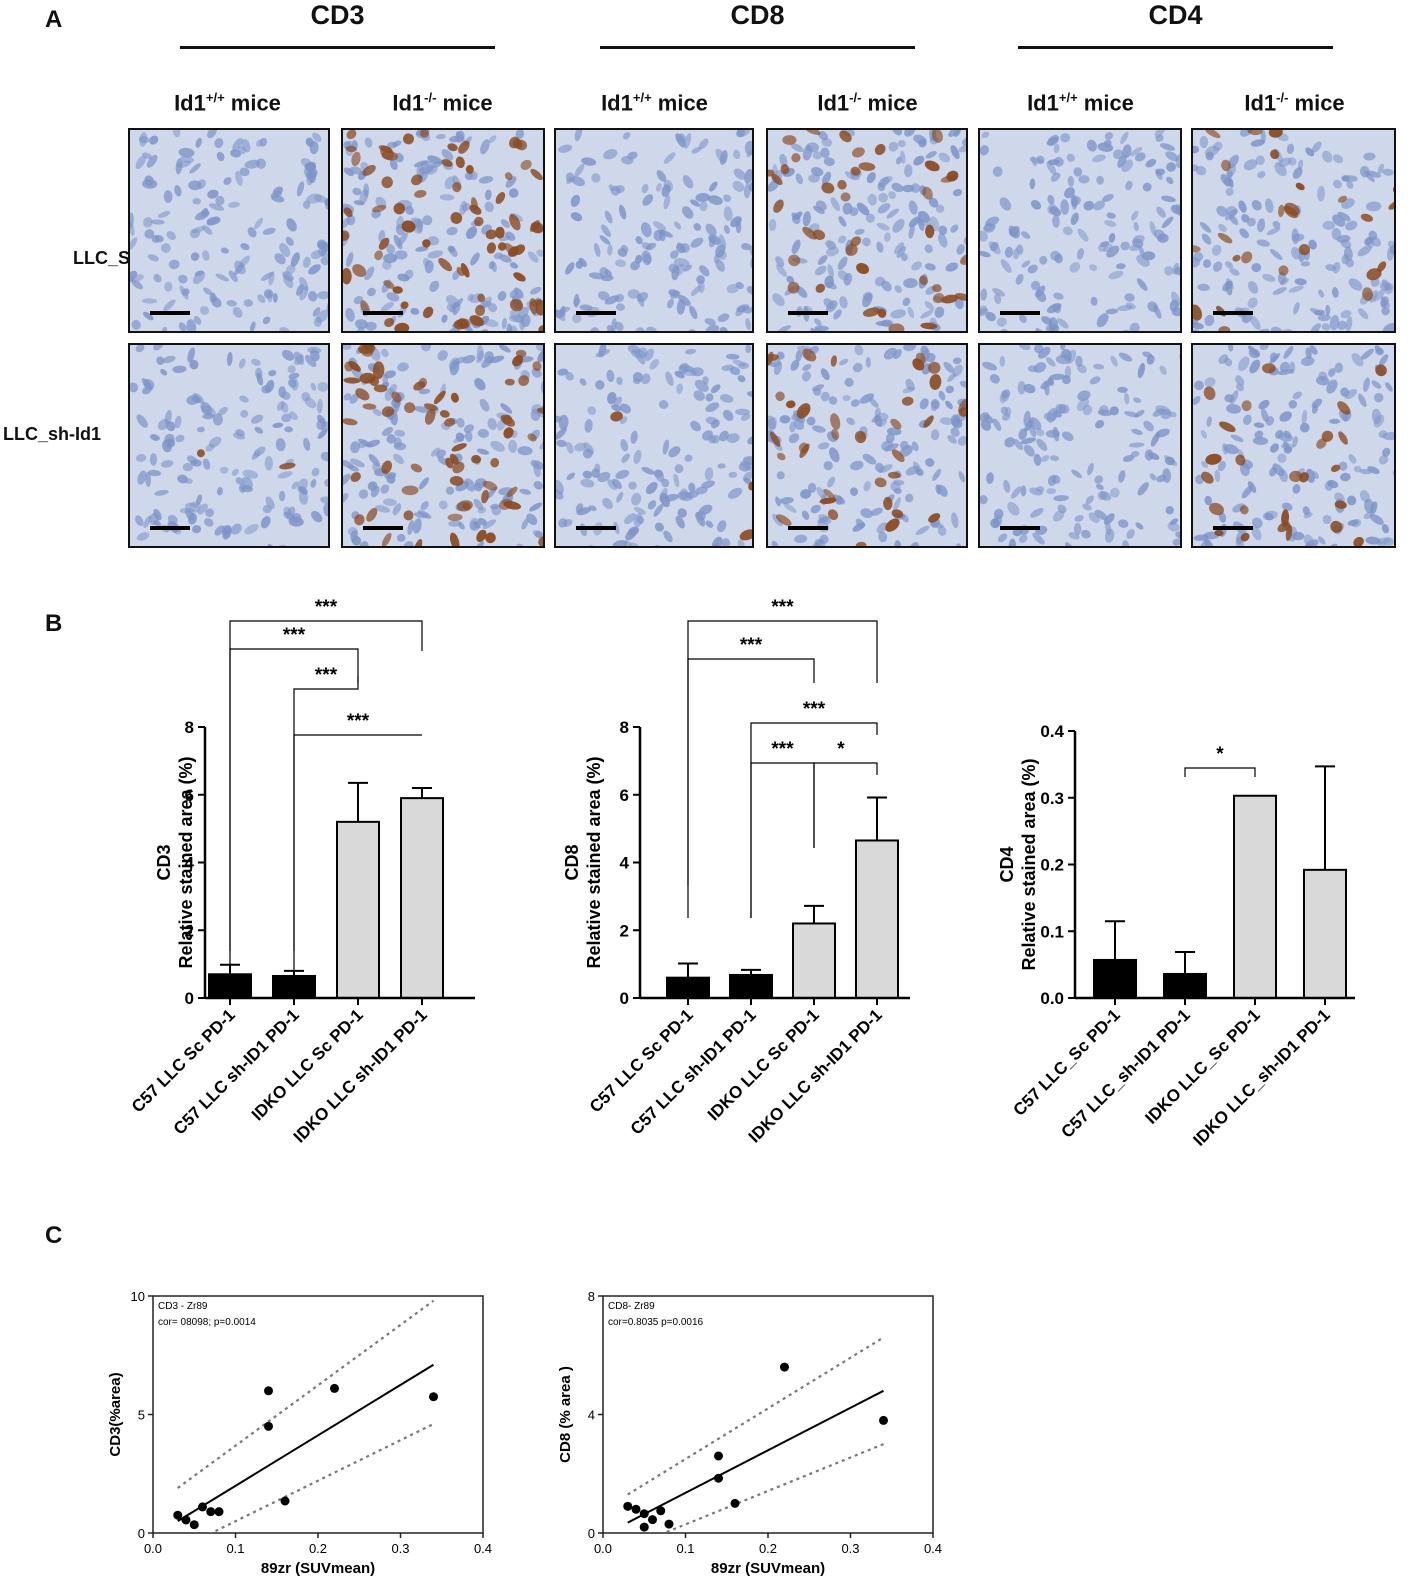 This screenshot has width=1417, height=1588. Describe the element at coordinates (52, 434) in the screenshot. I see `row-label-llc-sh-id1: LLC_sh-Id1` at that location.